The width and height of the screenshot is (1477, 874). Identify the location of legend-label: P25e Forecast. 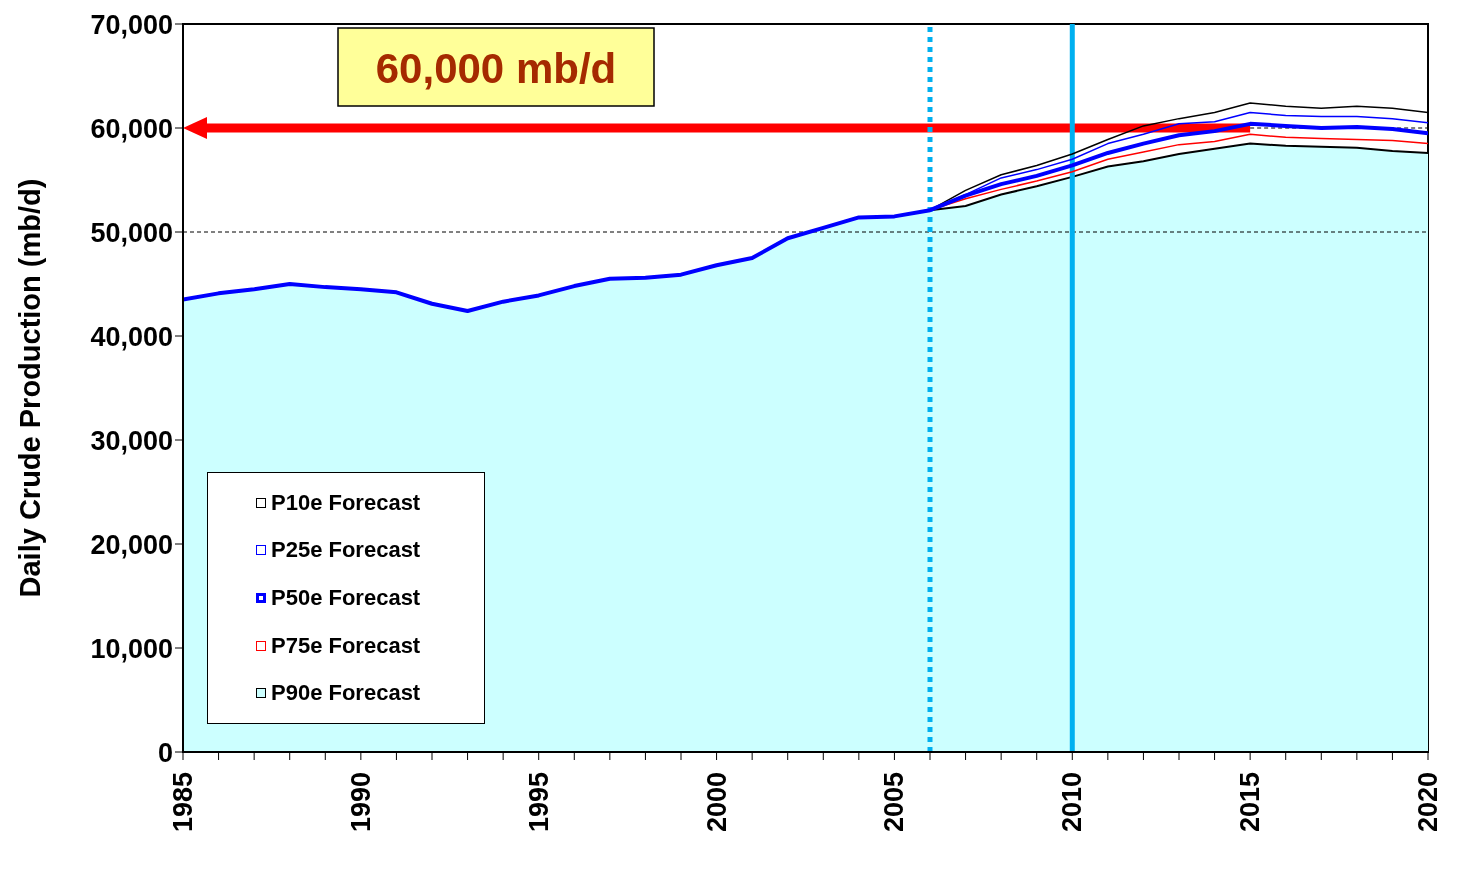
(346, 550).